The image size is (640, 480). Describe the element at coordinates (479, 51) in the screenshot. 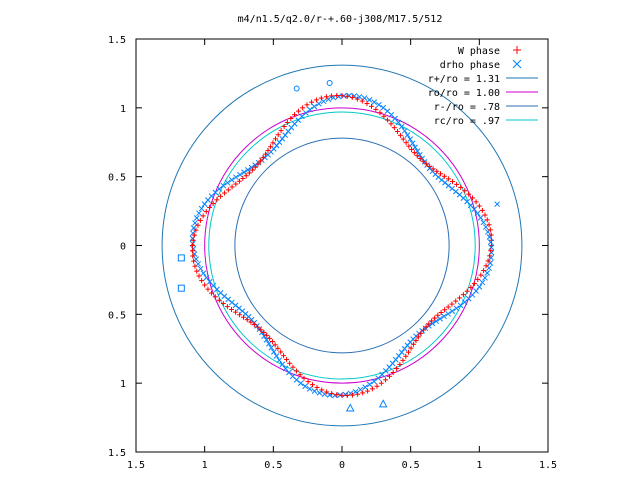

I see `legend-label: W phase` at that location.